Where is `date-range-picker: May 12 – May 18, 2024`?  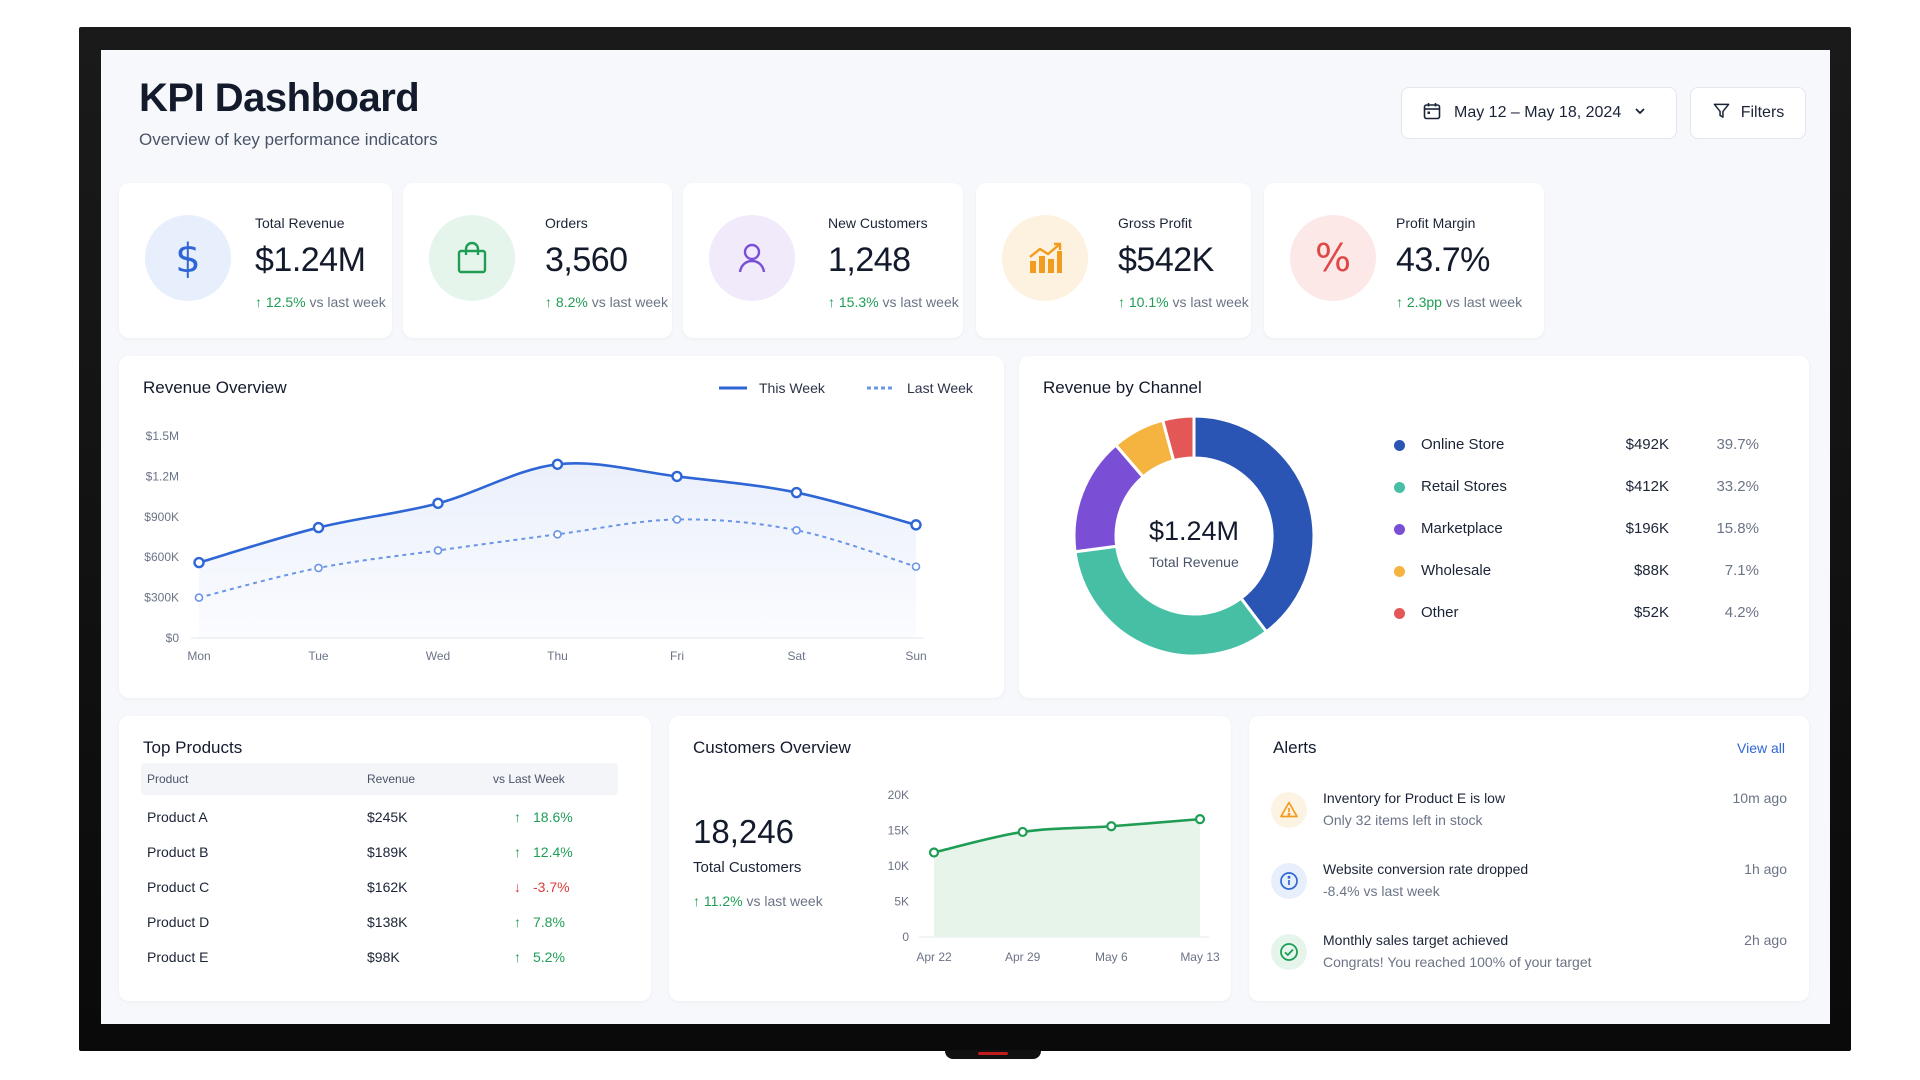 date-range-picker: May 12 – May 18, 2024 is located at coordinates (1539, 113).